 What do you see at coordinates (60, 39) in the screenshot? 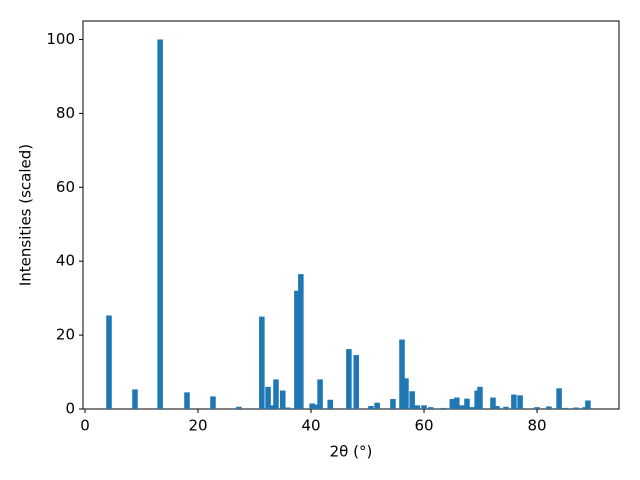
I see `y-tick-label: 100` at bounding box center [60, 39].